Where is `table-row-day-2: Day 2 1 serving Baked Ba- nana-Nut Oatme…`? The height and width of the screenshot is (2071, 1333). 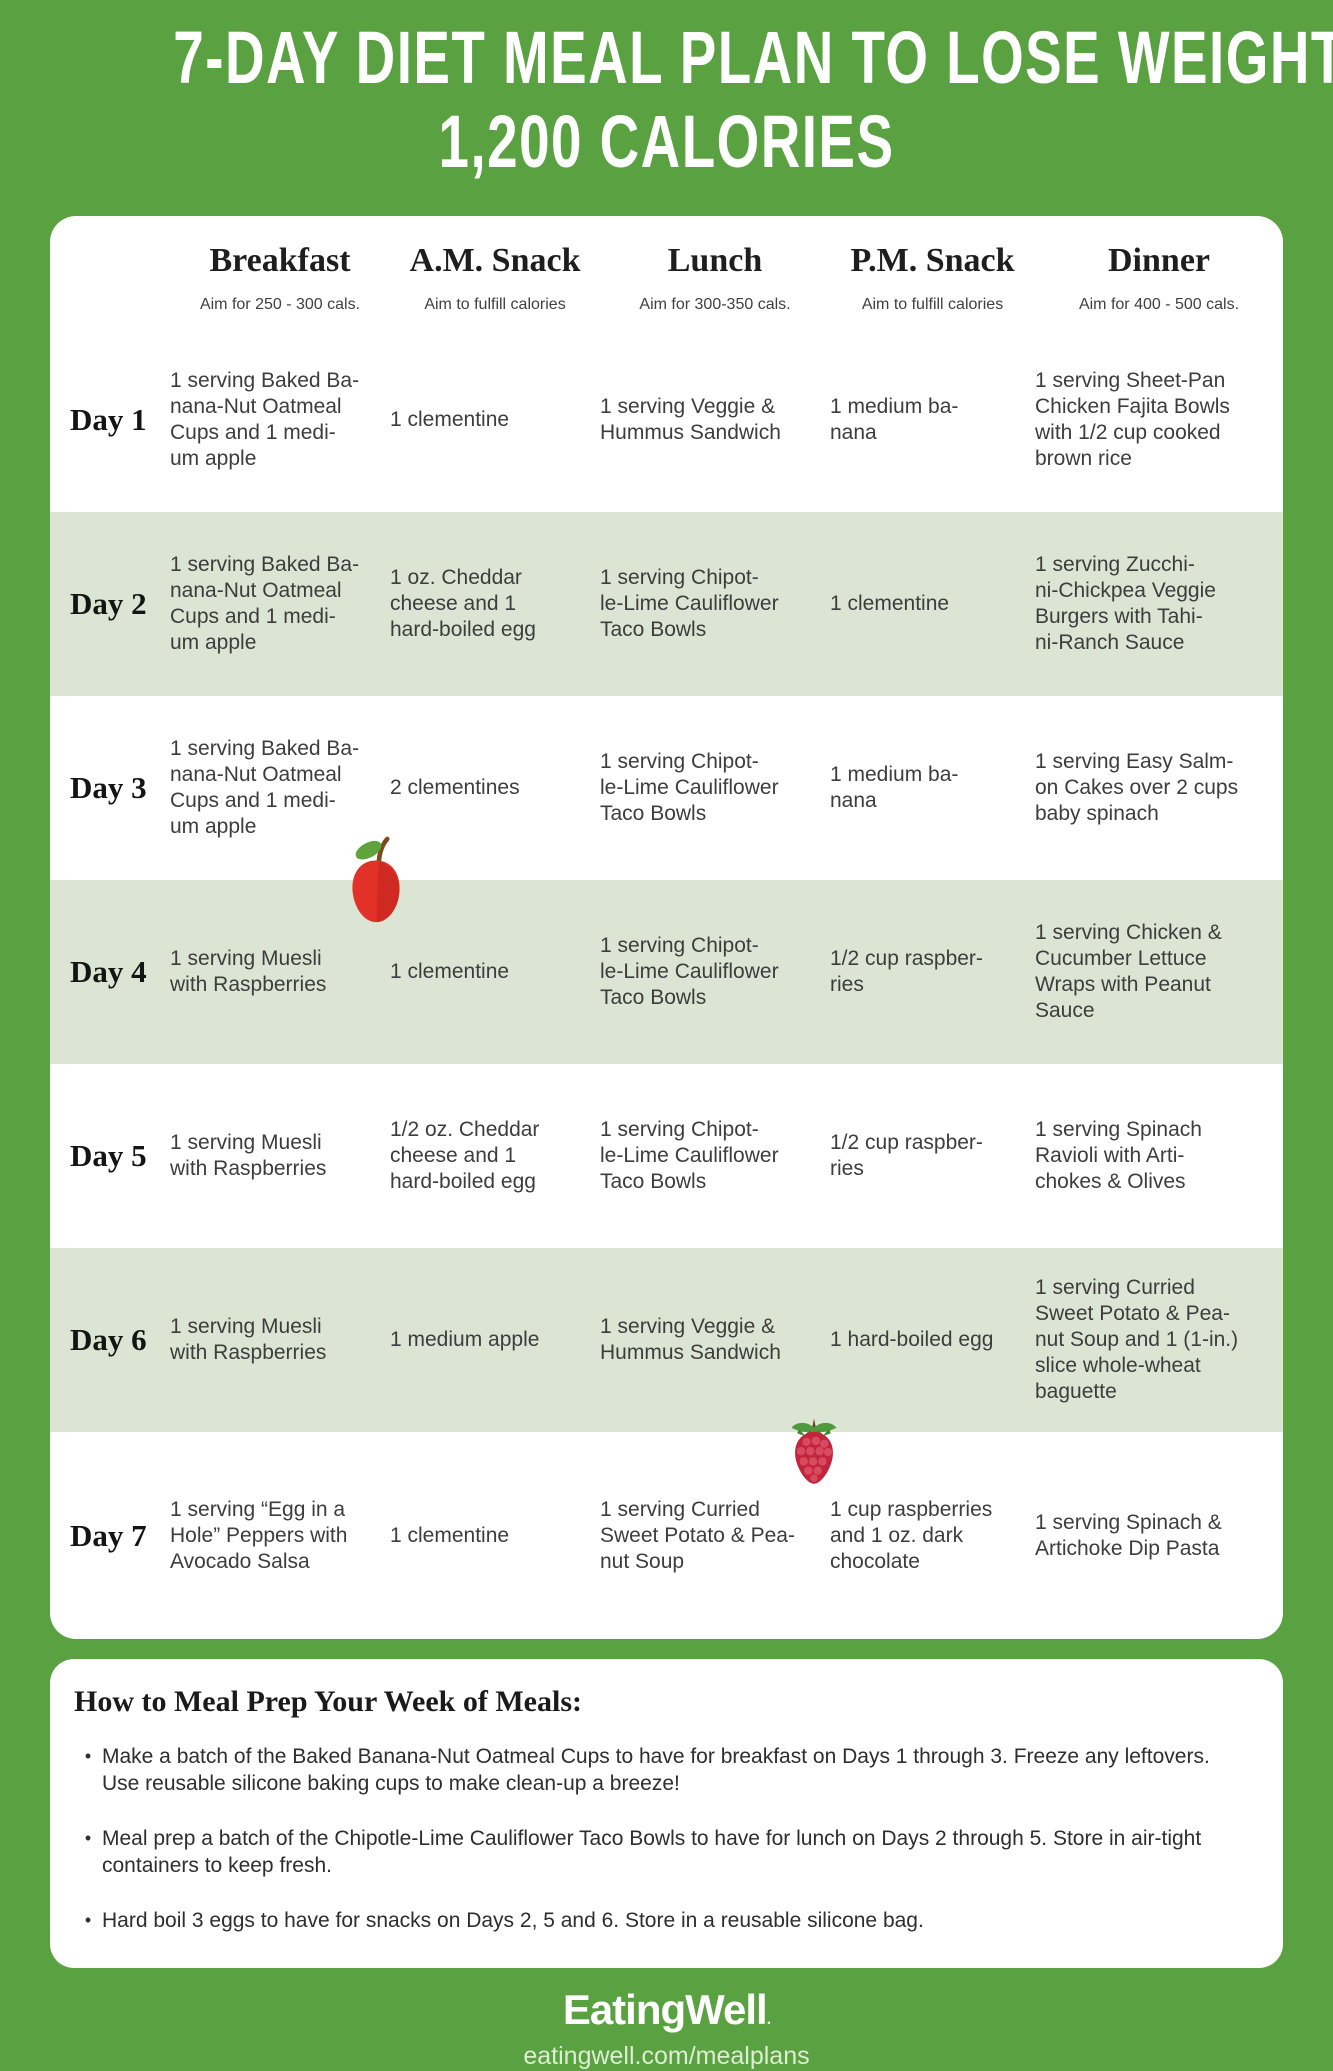 table-row-day-2: Day 2 1 serving Baked Ba- nana-Nut Oatme… is located at coordinates (666, 604).